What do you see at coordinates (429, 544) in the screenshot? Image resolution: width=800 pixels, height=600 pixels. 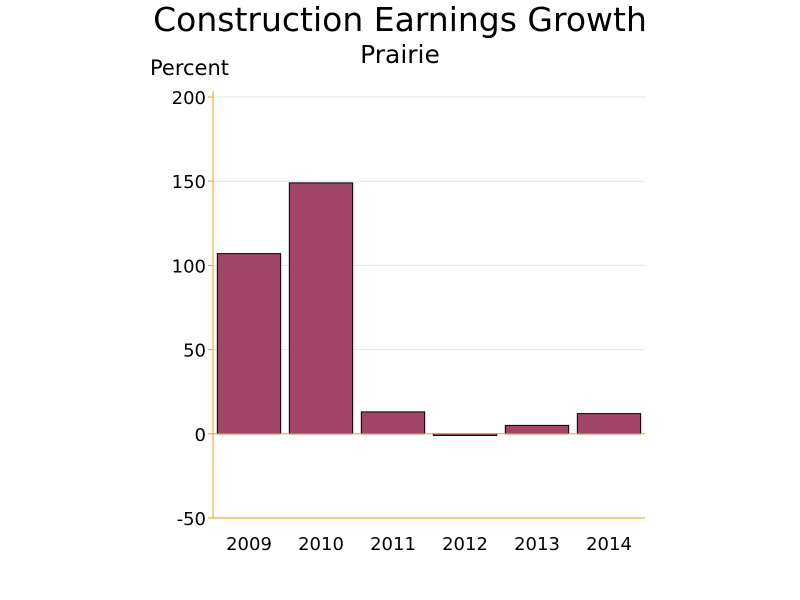 I see `x-tick-labels: 2009 2010 2011 2012 2013 2014` at bounding box center [429, 544].